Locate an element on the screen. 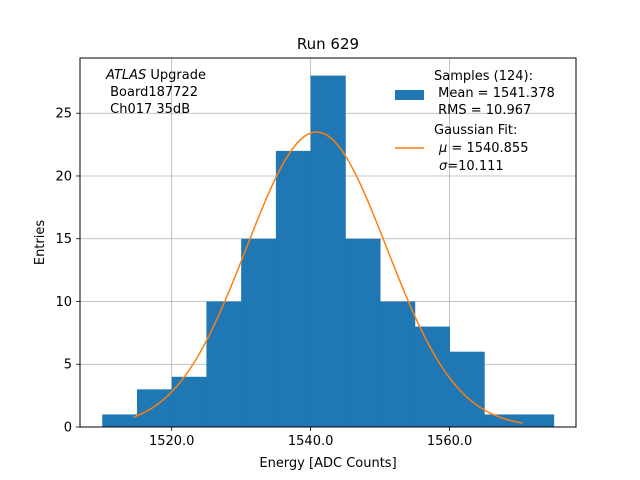 Image resolution: width=640 pixels, height=480 pixels. sigma-symbol: σ is located at coordinates (443, 166).